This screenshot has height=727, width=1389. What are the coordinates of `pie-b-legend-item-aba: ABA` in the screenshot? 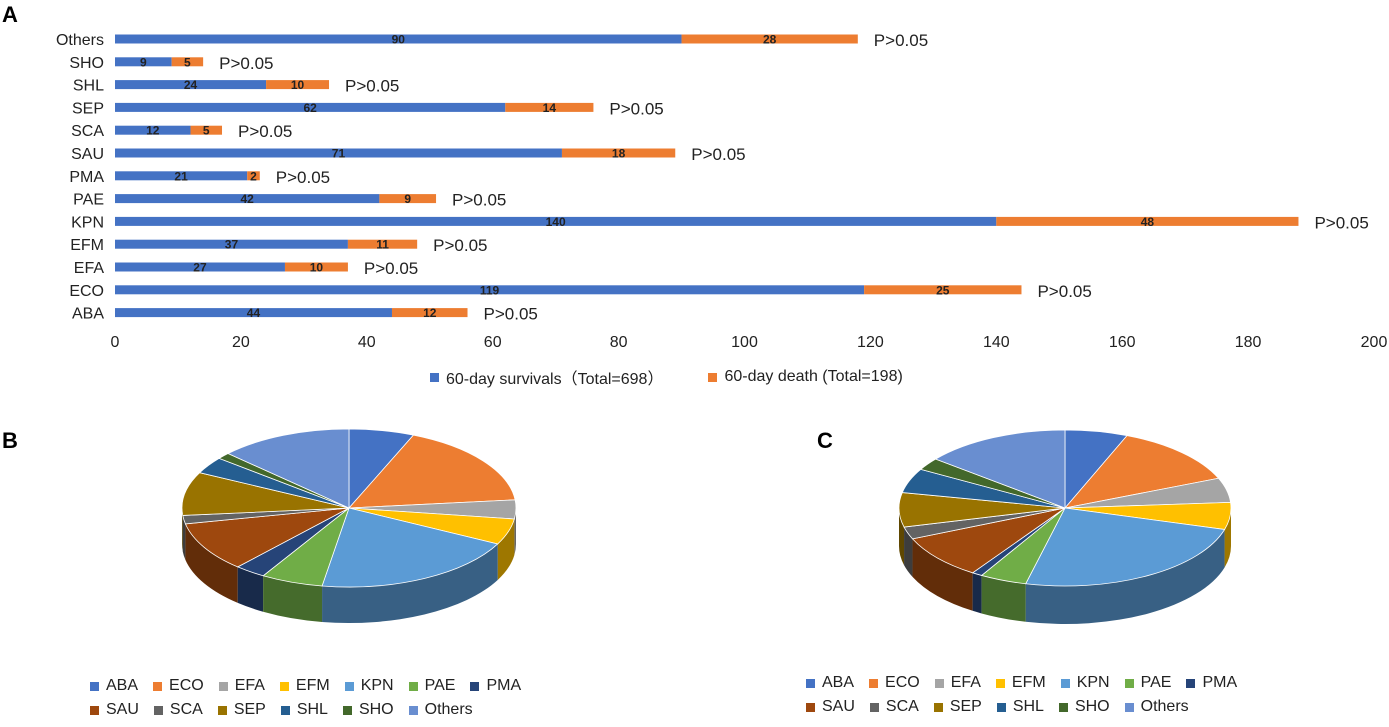 It's located at (114, 686).